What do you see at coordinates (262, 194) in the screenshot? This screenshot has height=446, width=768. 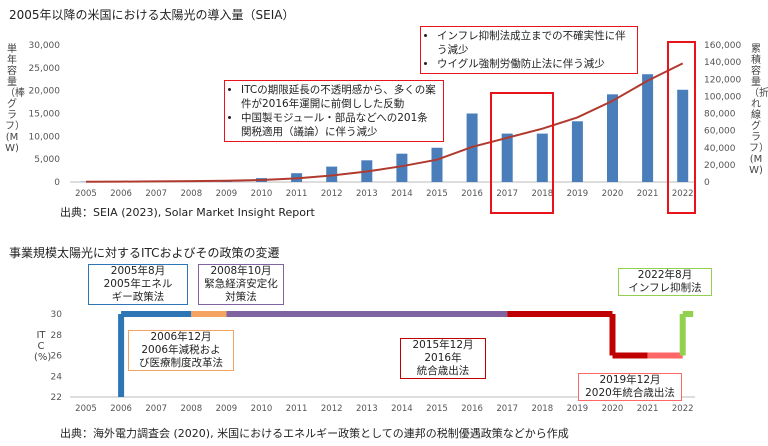 I see `x-tick-label-top: 2010` at bounding box center [262, 194].